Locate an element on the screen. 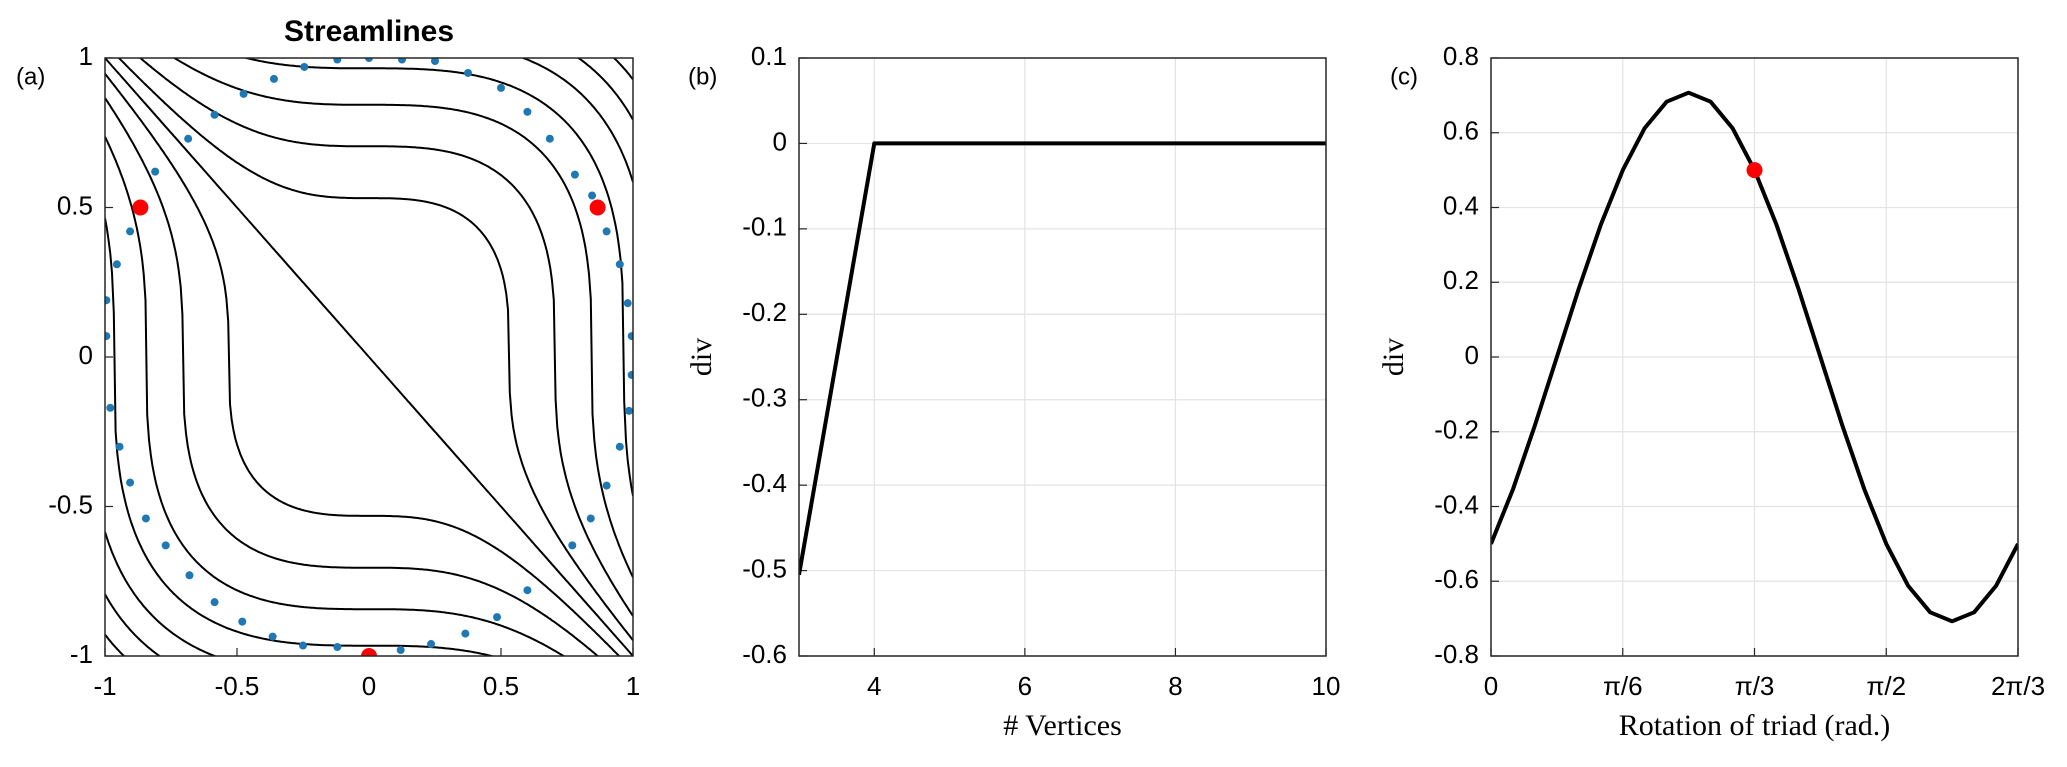  y-tick-label: -0.1 is located at coordinates (764, 227).